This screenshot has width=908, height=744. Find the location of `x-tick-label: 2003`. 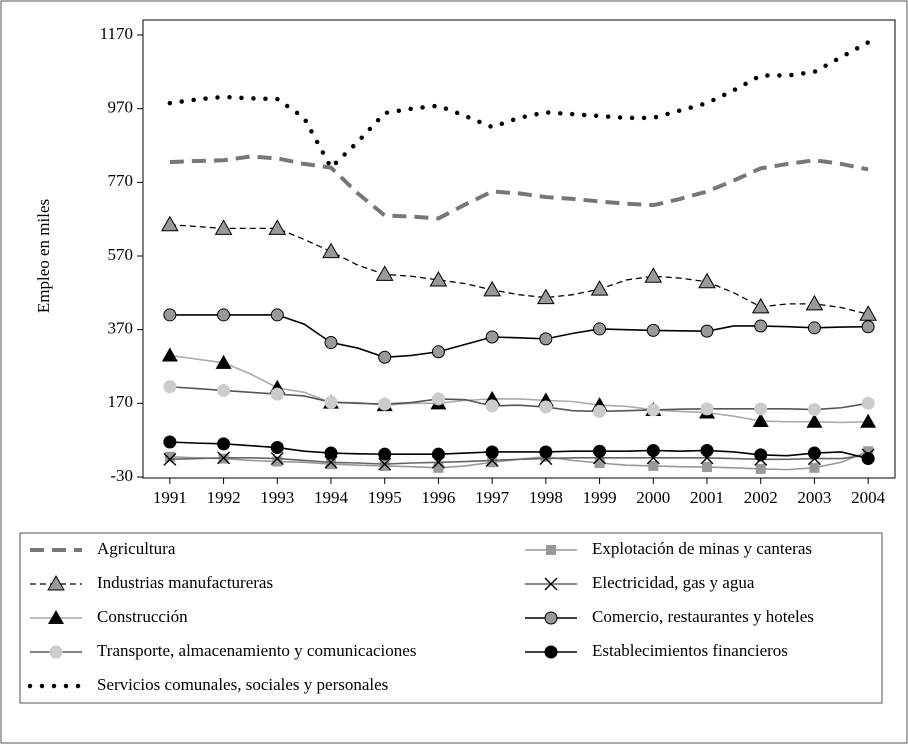

x-tick-label: 2003 is located at coordinates (814, 497).